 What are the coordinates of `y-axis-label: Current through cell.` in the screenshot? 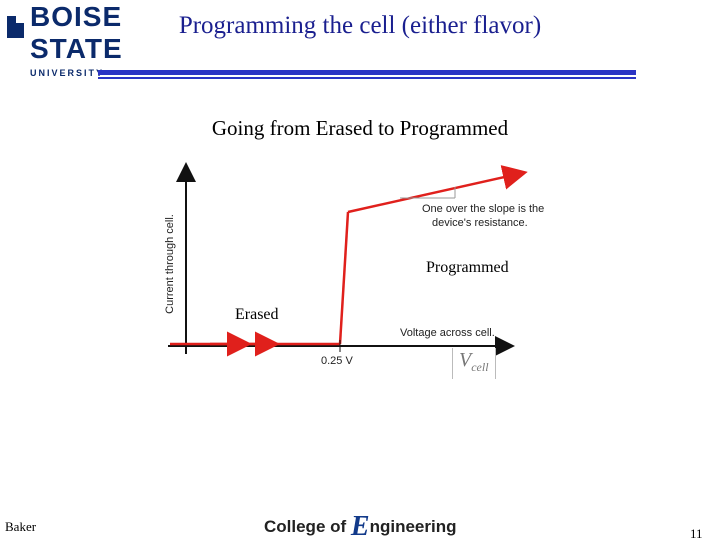 It's located at (170, 264).